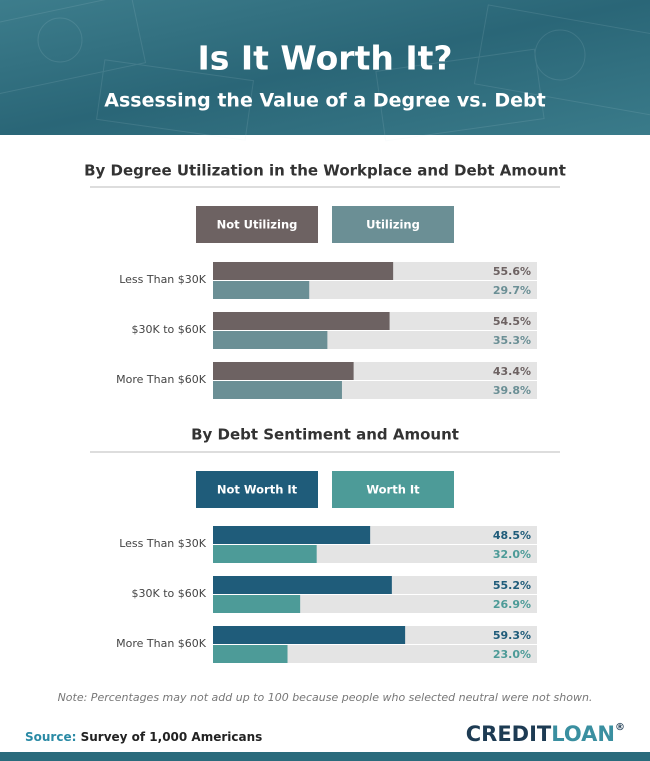  Describe the element at coordinates (512, 290) in the screenshot. I see `value-label: 29.7%` at that location.